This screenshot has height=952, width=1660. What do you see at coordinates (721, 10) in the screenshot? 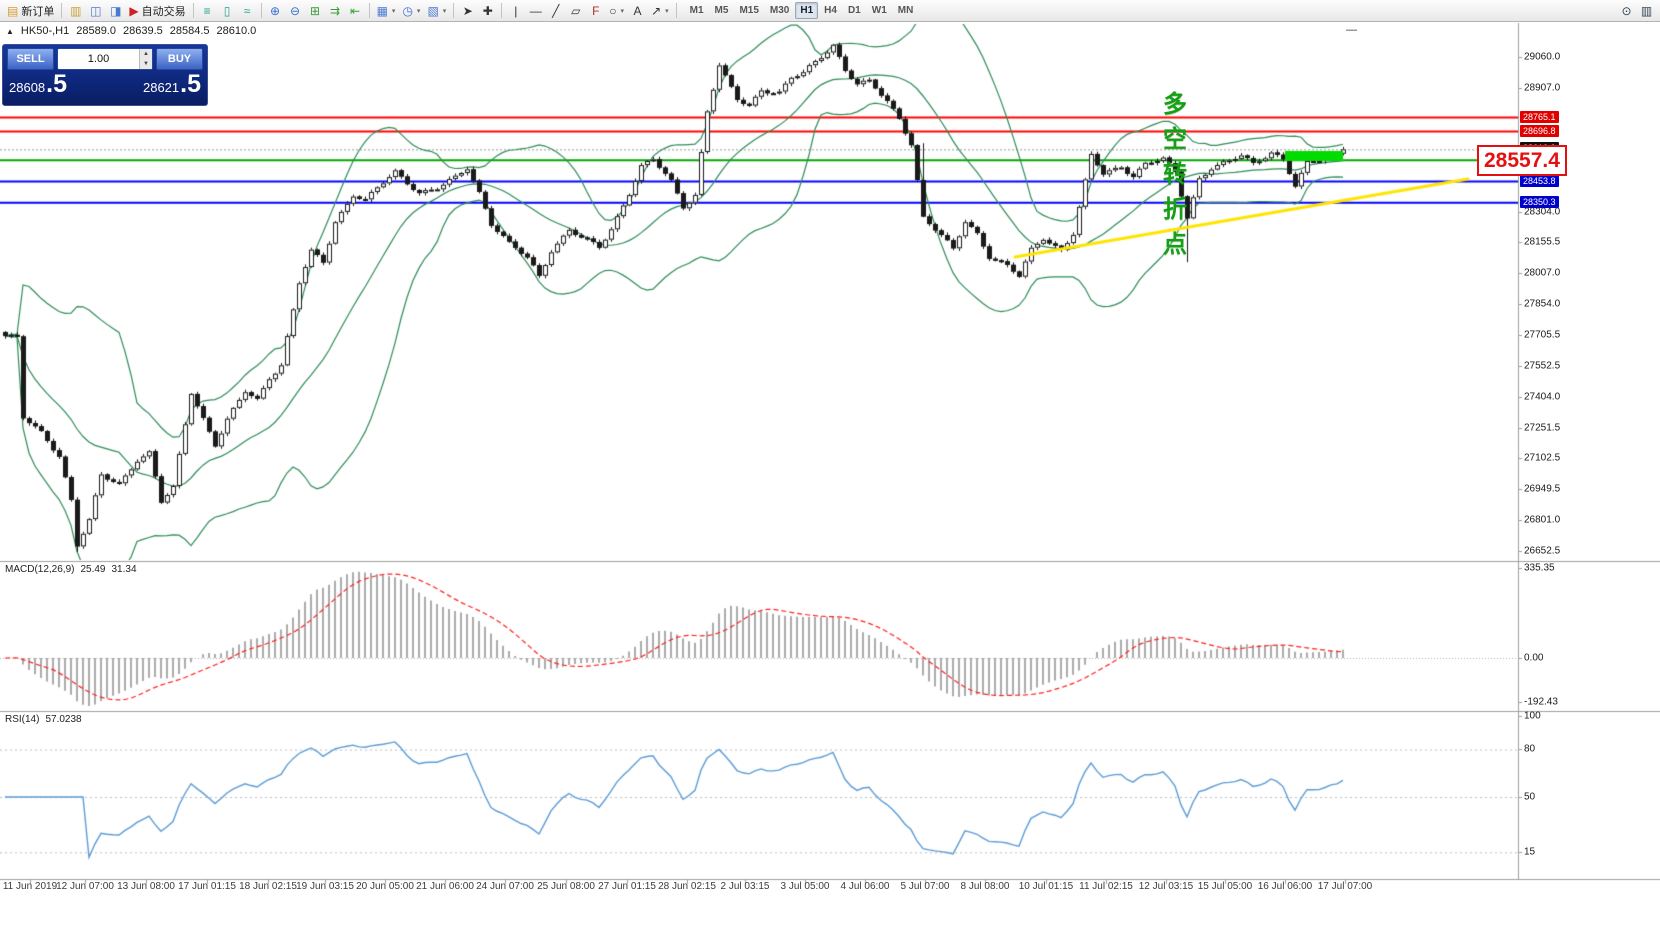
I see `timeframe-button-m5: M5` at bounding box center [721, 10].